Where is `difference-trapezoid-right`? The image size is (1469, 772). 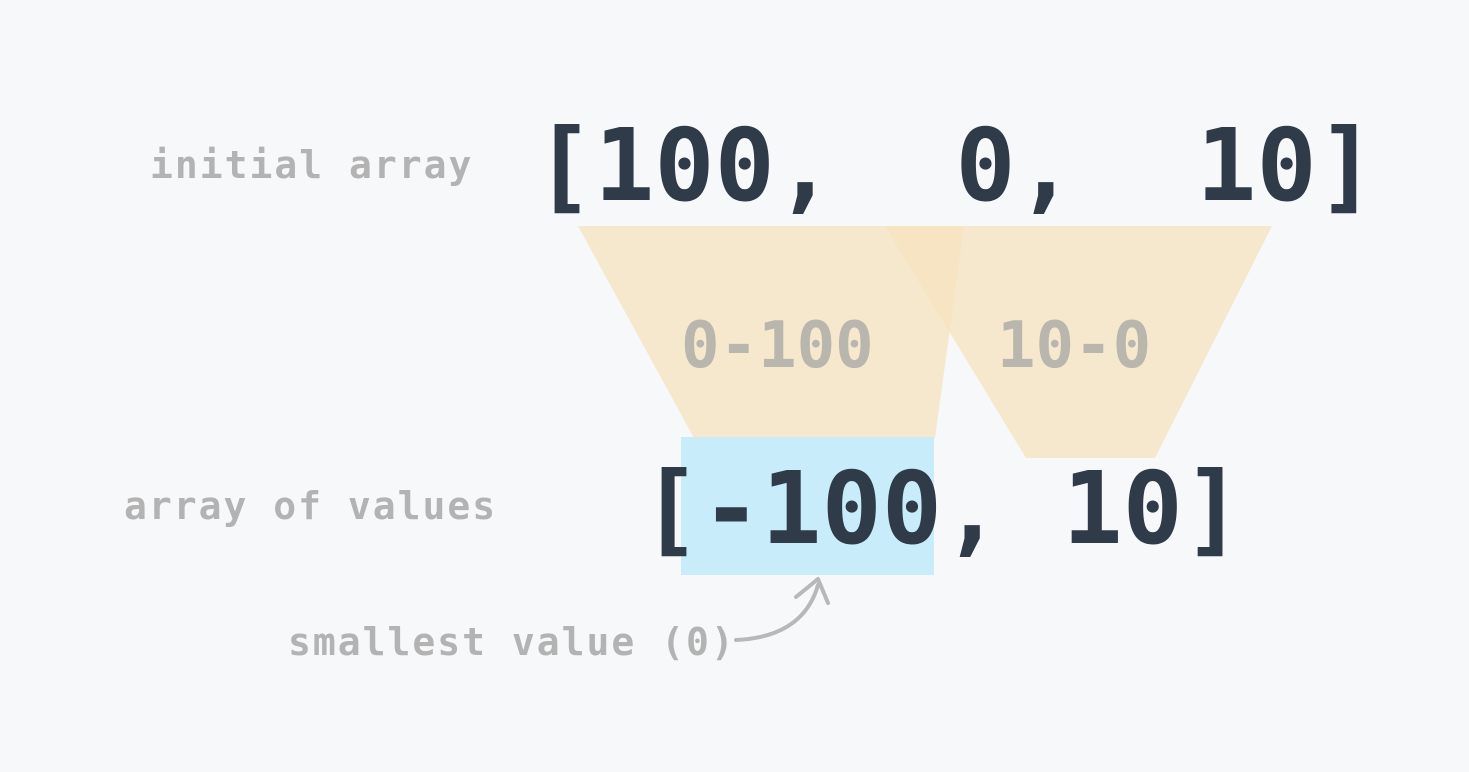 difference-trapezoid-right is located at coordinates (1078, 342).